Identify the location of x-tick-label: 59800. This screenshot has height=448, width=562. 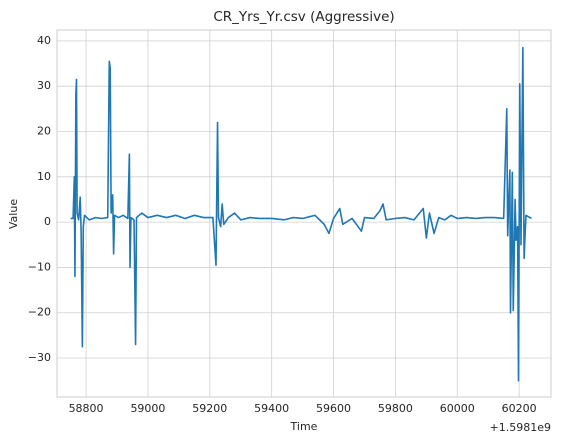
(395, 408).